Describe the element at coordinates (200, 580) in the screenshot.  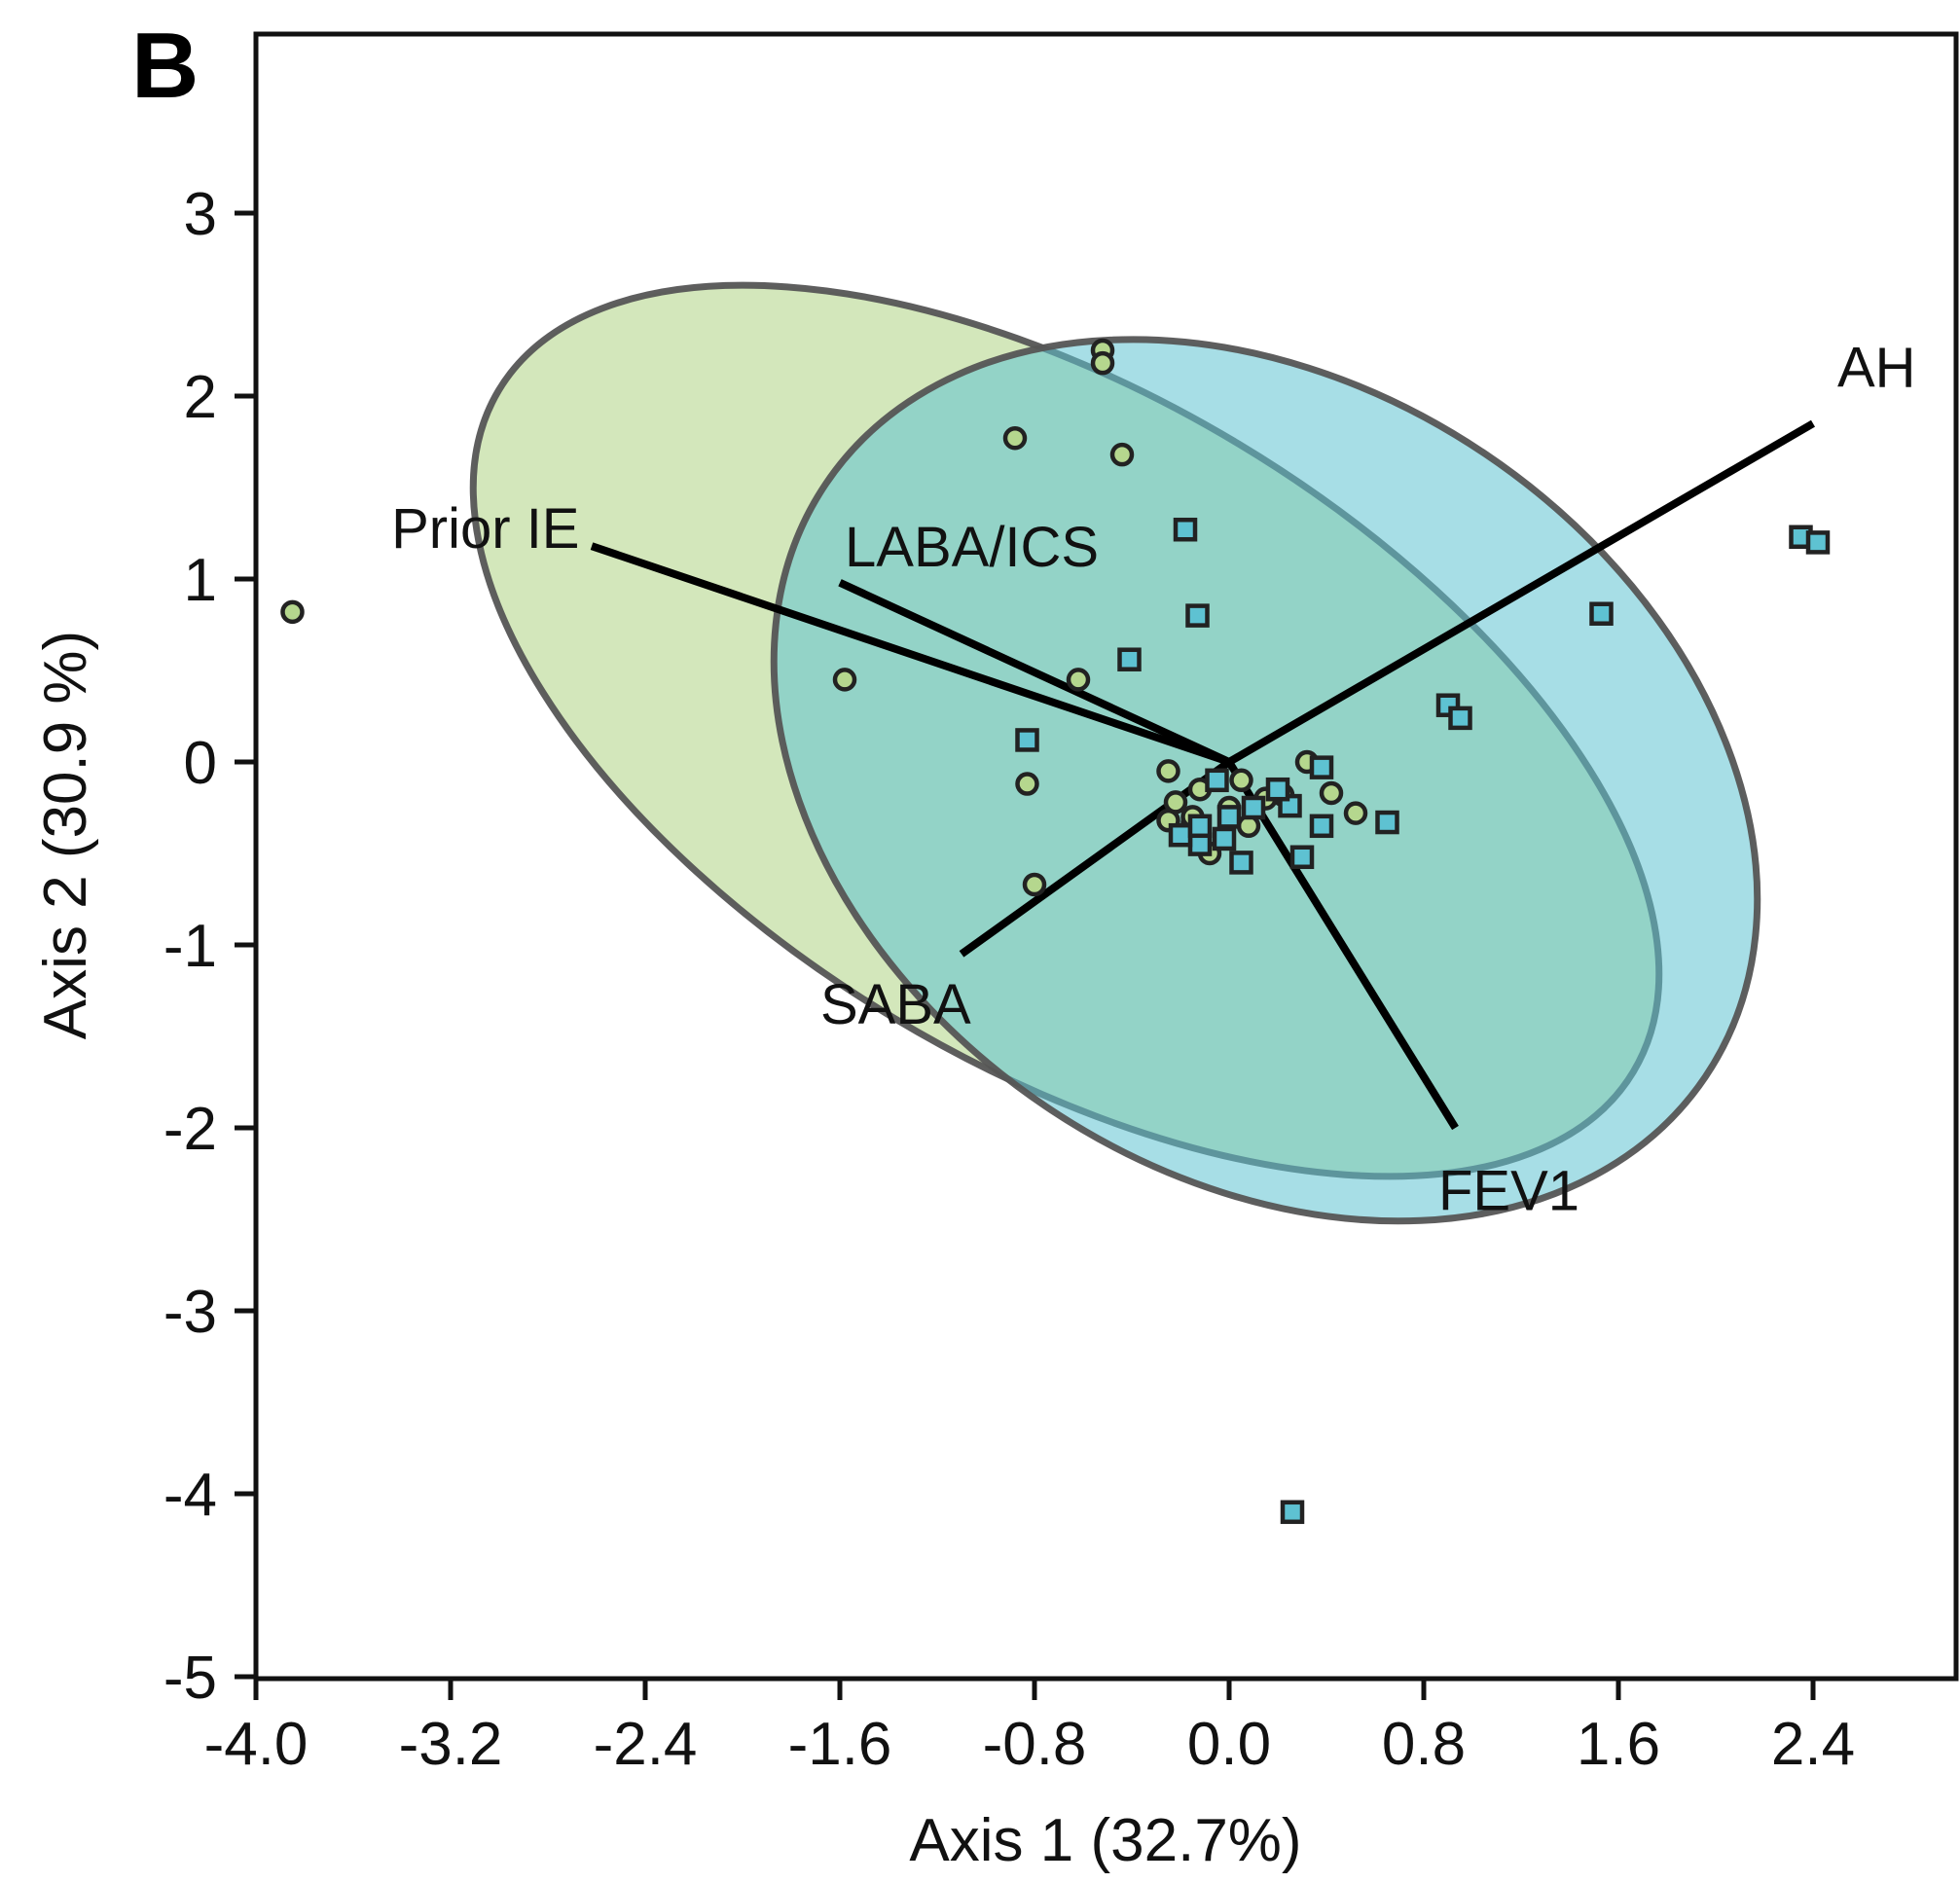
I see `y-tick-label: 1` at that location.